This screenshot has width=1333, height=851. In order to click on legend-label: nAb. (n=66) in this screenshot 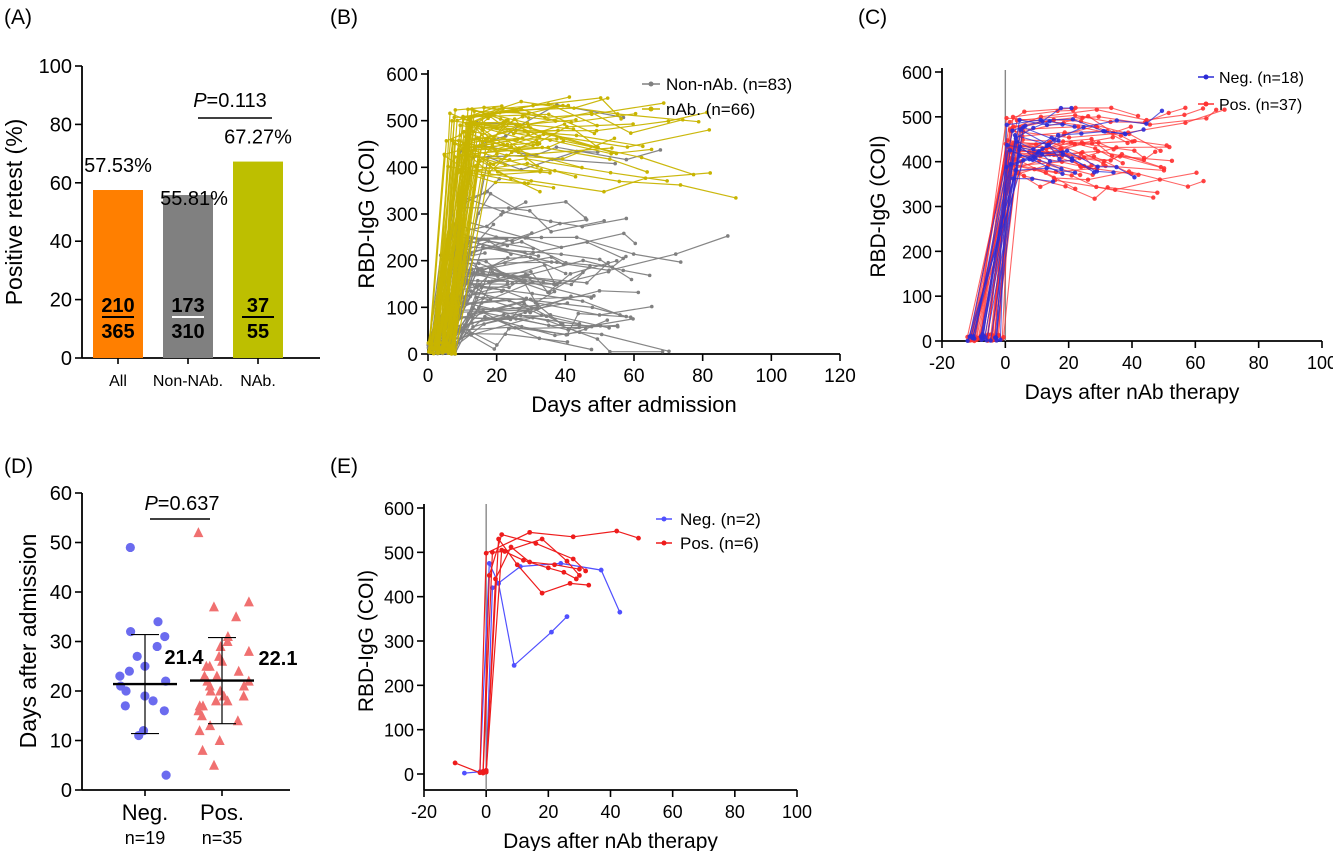, I will do `click(710, 109)`.